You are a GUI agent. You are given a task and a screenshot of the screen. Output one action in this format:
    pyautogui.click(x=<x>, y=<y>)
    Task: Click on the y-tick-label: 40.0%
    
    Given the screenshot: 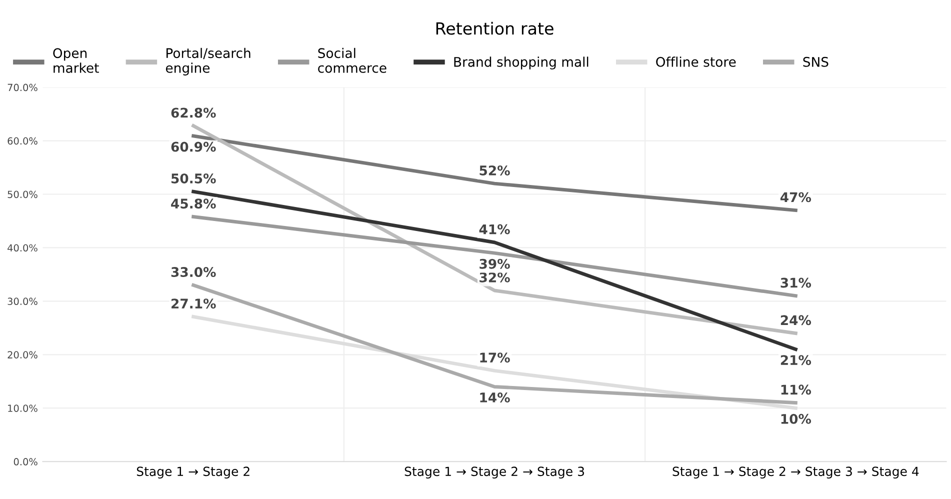 What is the action you would take?
    pyautogui.click(x=23, y=248)
    